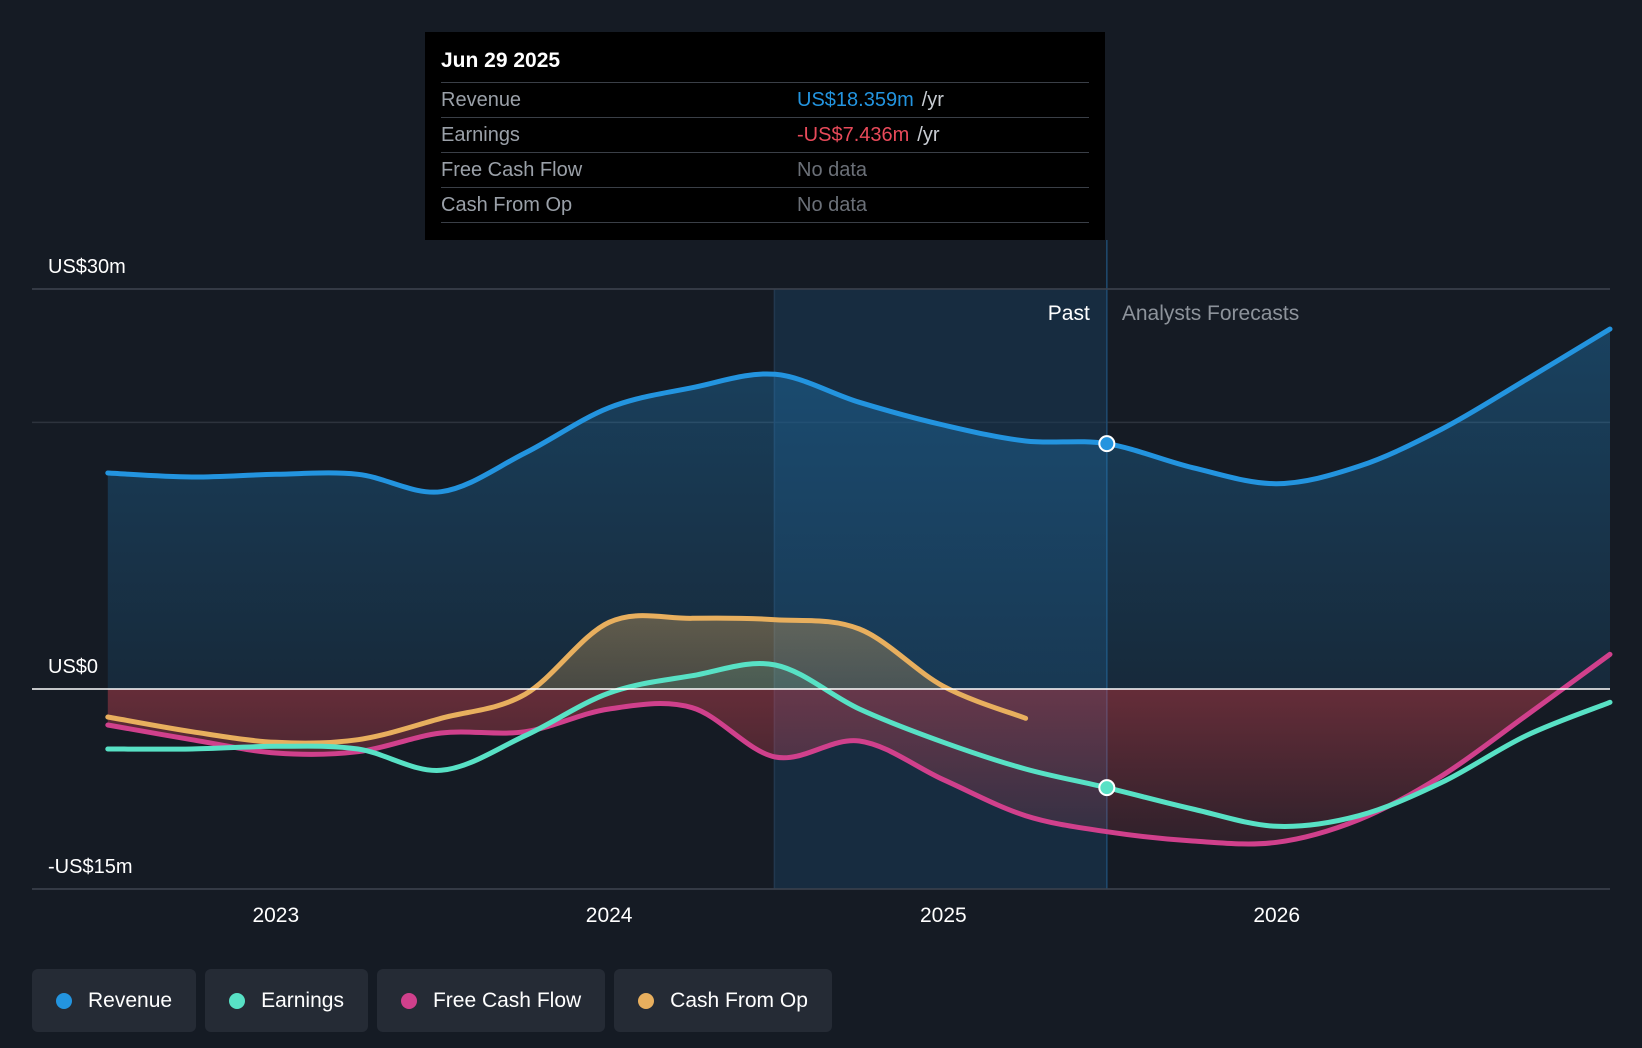 This screenshot has height=1048, width=1642. What do you see at coordinates (859, 410) in the screenshot?
I see `revenue-line` at bounding box center [859, 410].